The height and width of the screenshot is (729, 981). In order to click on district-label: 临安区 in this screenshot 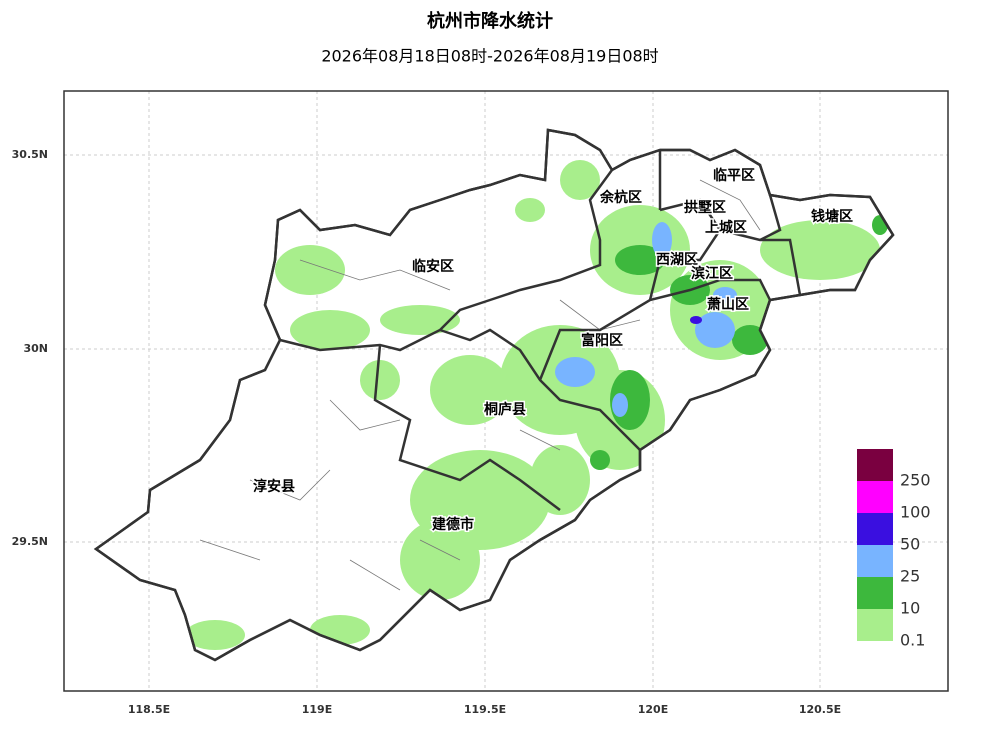, I will do `click(433, 266)`.